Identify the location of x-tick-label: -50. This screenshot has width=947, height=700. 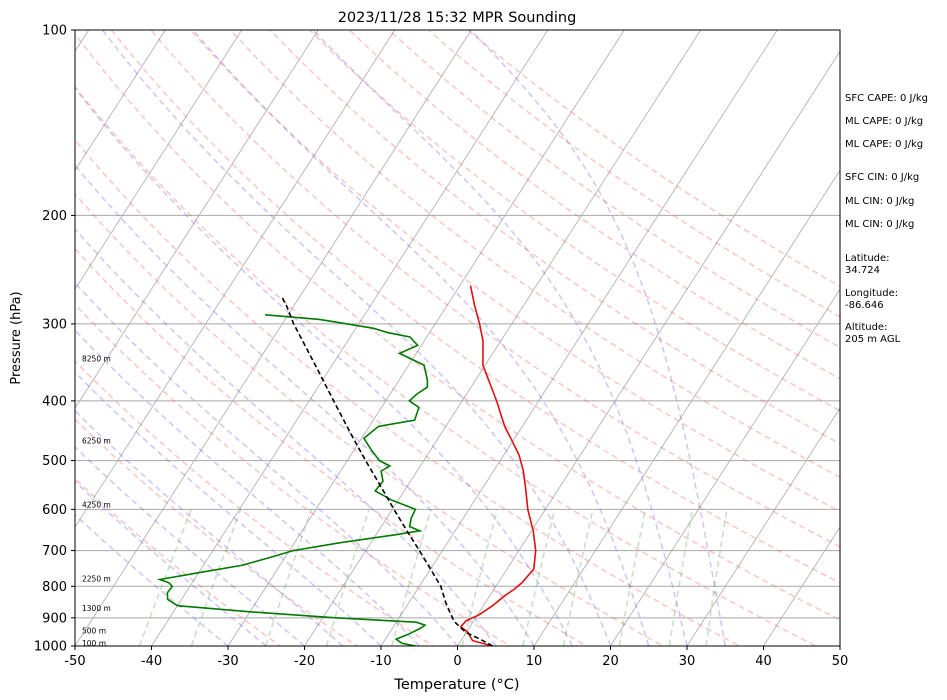
(74, 661).